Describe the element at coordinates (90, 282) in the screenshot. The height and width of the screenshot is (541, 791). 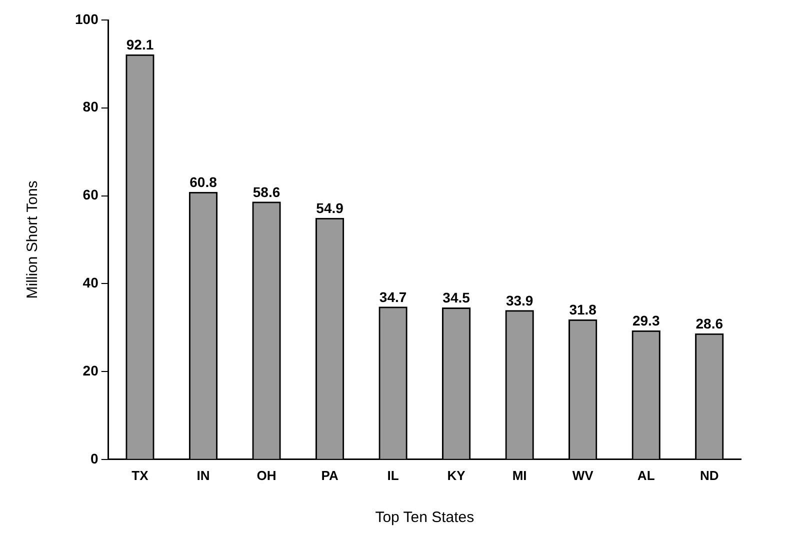
I see `y-tick-label: 40` at that location.